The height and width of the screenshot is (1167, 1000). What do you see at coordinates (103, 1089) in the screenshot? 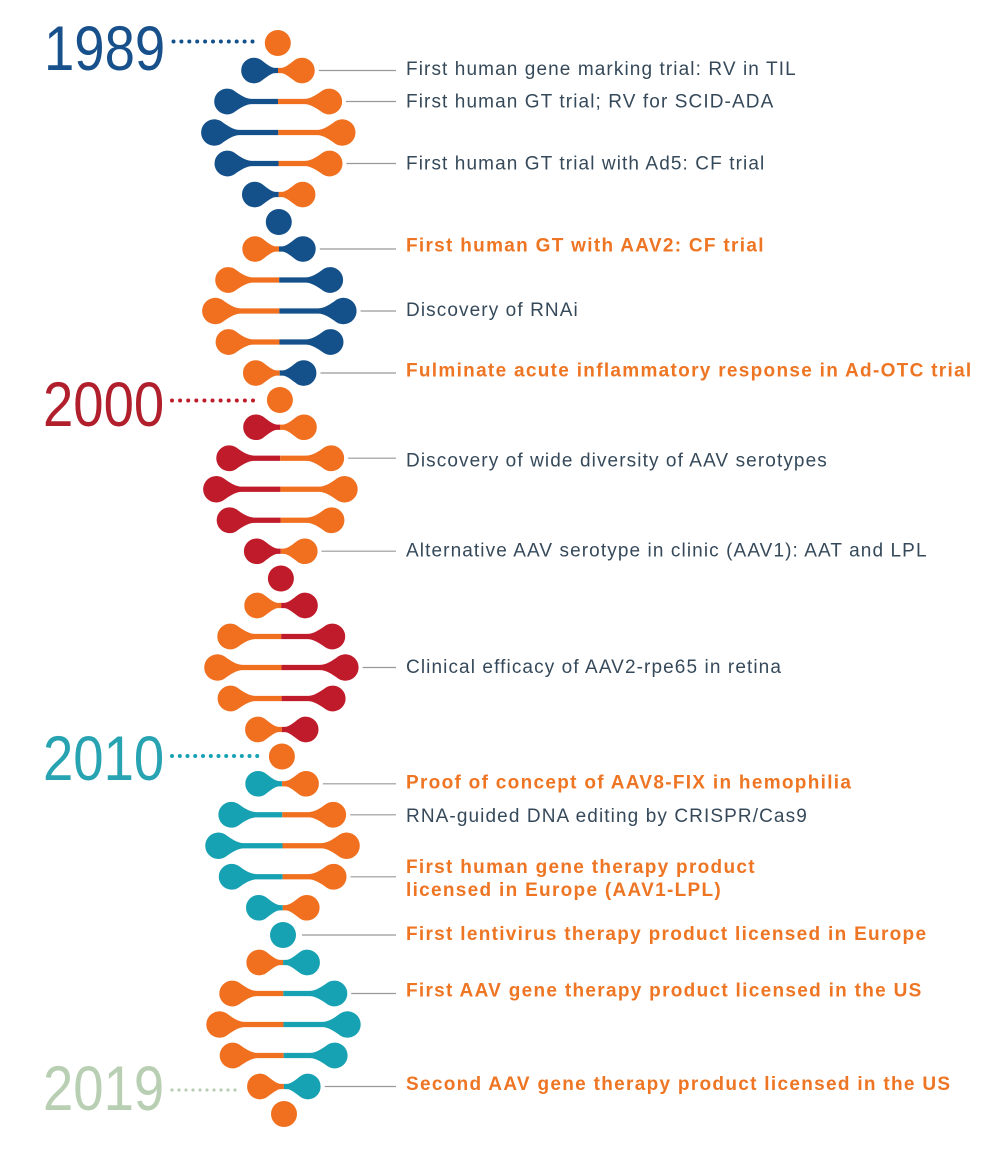
I see `svg-text: 2019` at bounding box center [103, 1089].